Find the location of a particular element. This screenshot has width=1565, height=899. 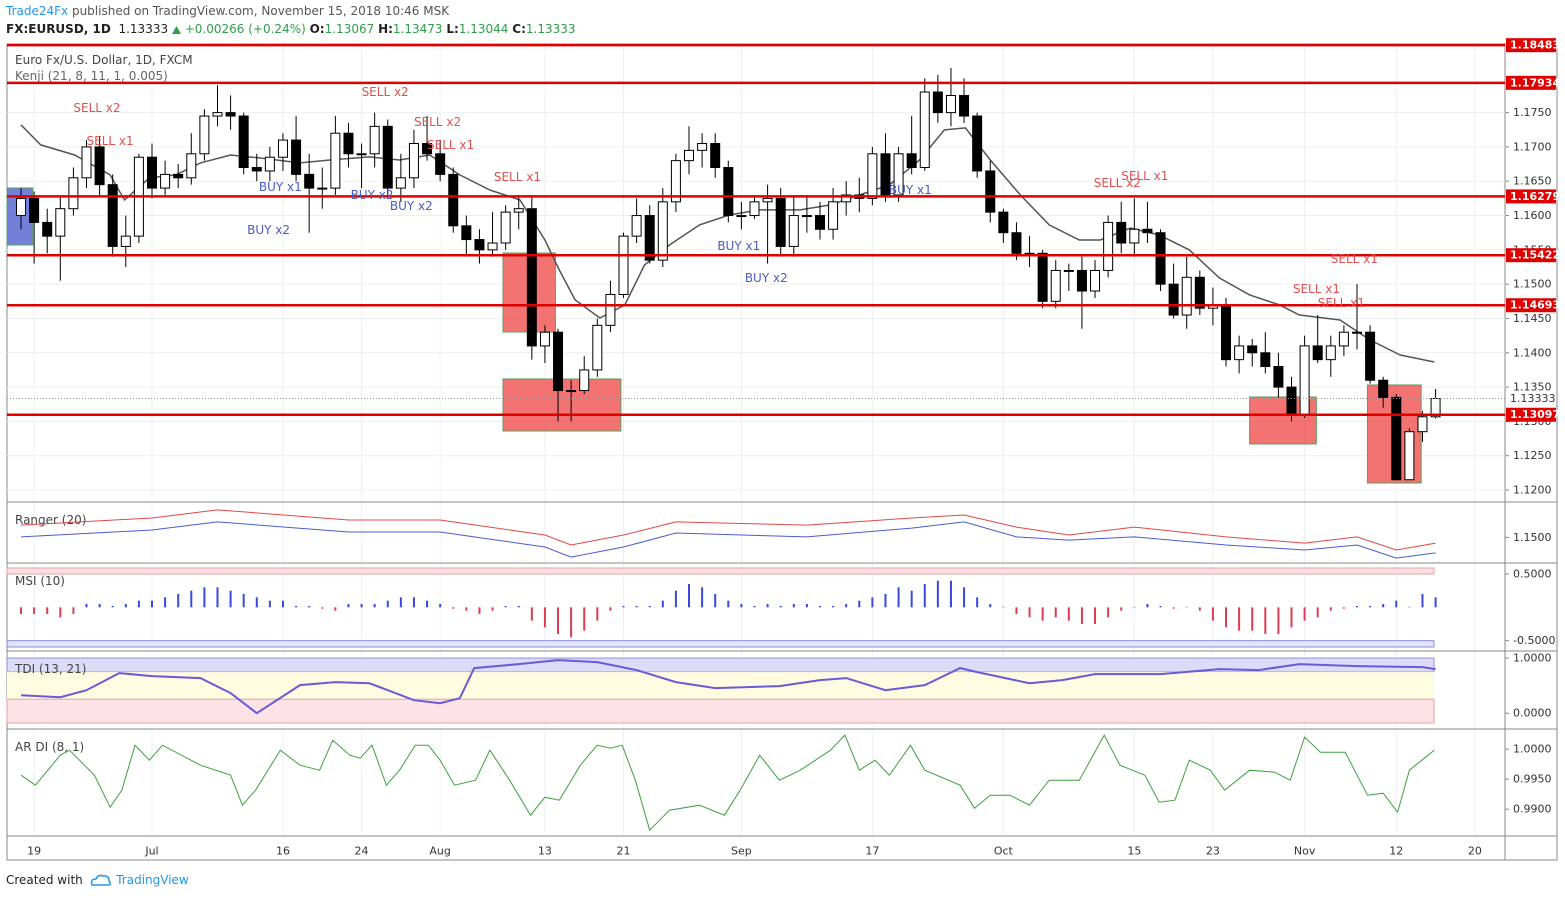

y-tick-label: 1.1650 is located at coordinates (1532, 181).